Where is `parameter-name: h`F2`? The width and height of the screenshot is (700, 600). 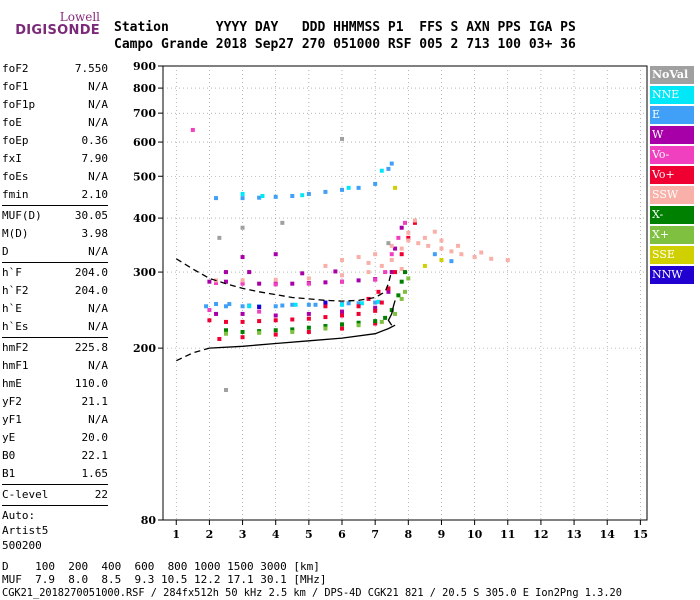 parameter-name: h`F2 is located at coordinates (15, 290).